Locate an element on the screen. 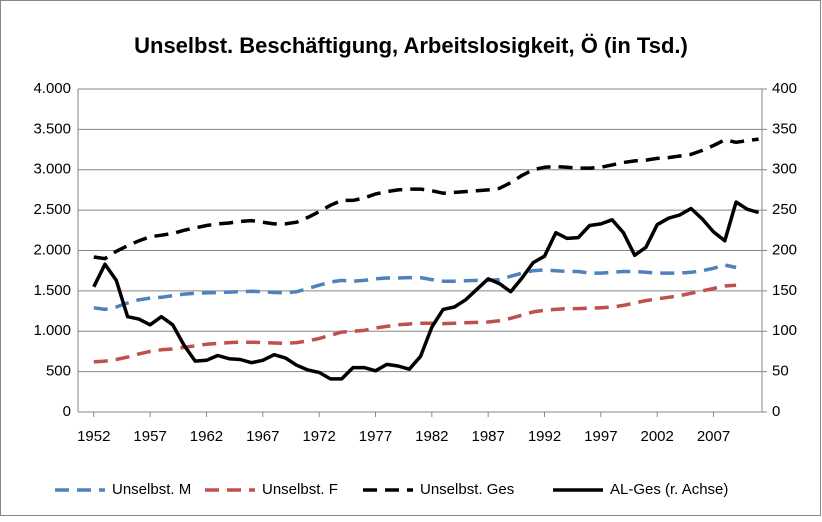 This screenshot has height=522, width=822. y-tick-label: 3.000 is located at coordinates (52, 169).